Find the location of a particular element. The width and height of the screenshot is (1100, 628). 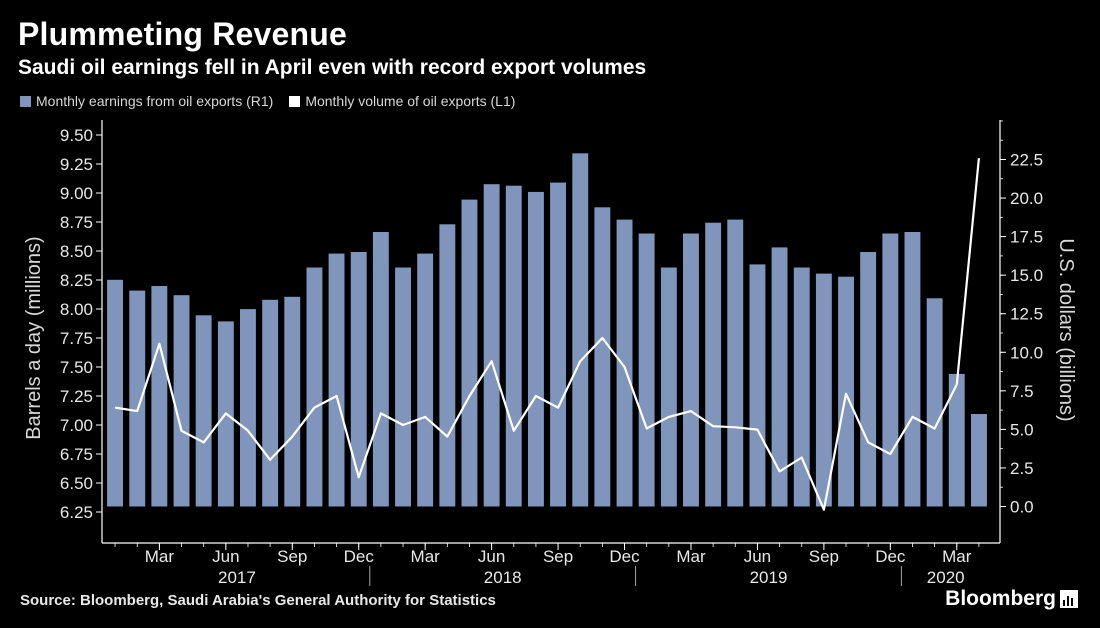

left-tick-label: 9.00 is located at coordinates (76, 193).